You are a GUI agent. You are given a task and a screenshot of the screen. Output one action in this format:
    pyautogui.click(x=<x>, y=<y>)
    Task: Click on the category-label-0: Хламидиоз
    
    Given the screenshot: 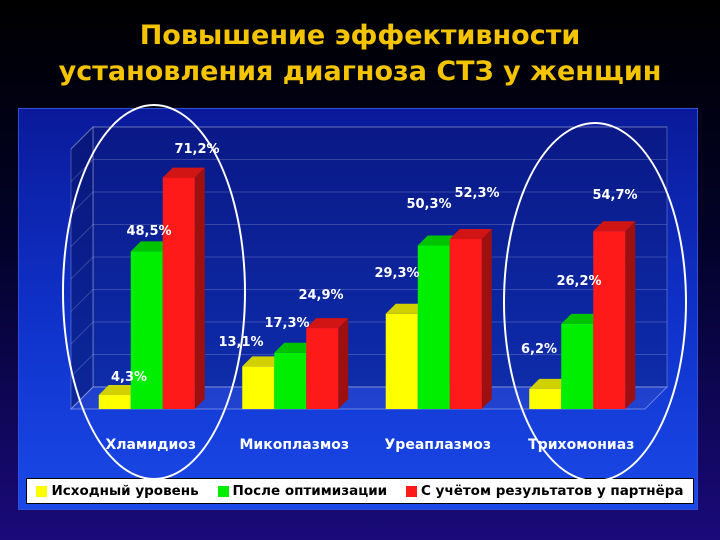 What is the action you would take?
    pyautogui.click(x=150, y=445)
    